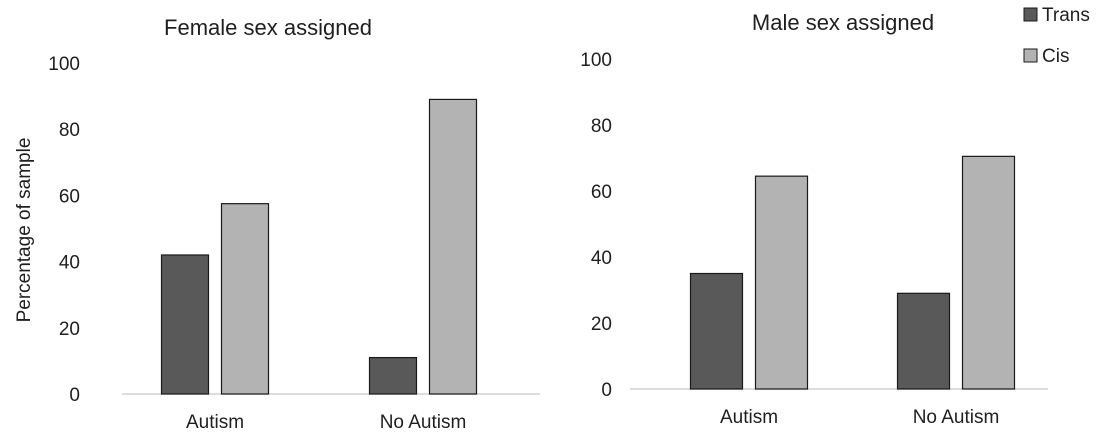  Describe the element at coordinates (1030, 55) in the screenshot. I see `legend-swatch-cis` at that location.